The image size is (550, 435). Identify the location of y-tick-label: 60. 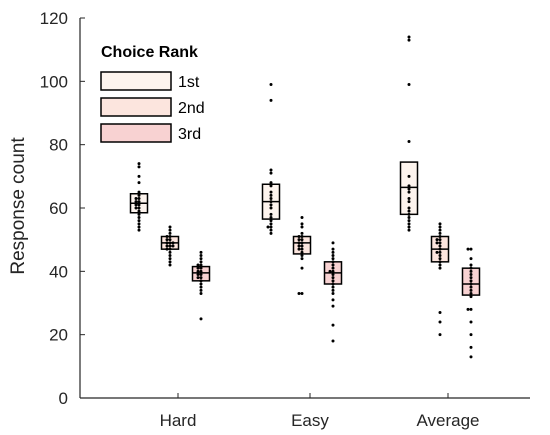
(58, 208).